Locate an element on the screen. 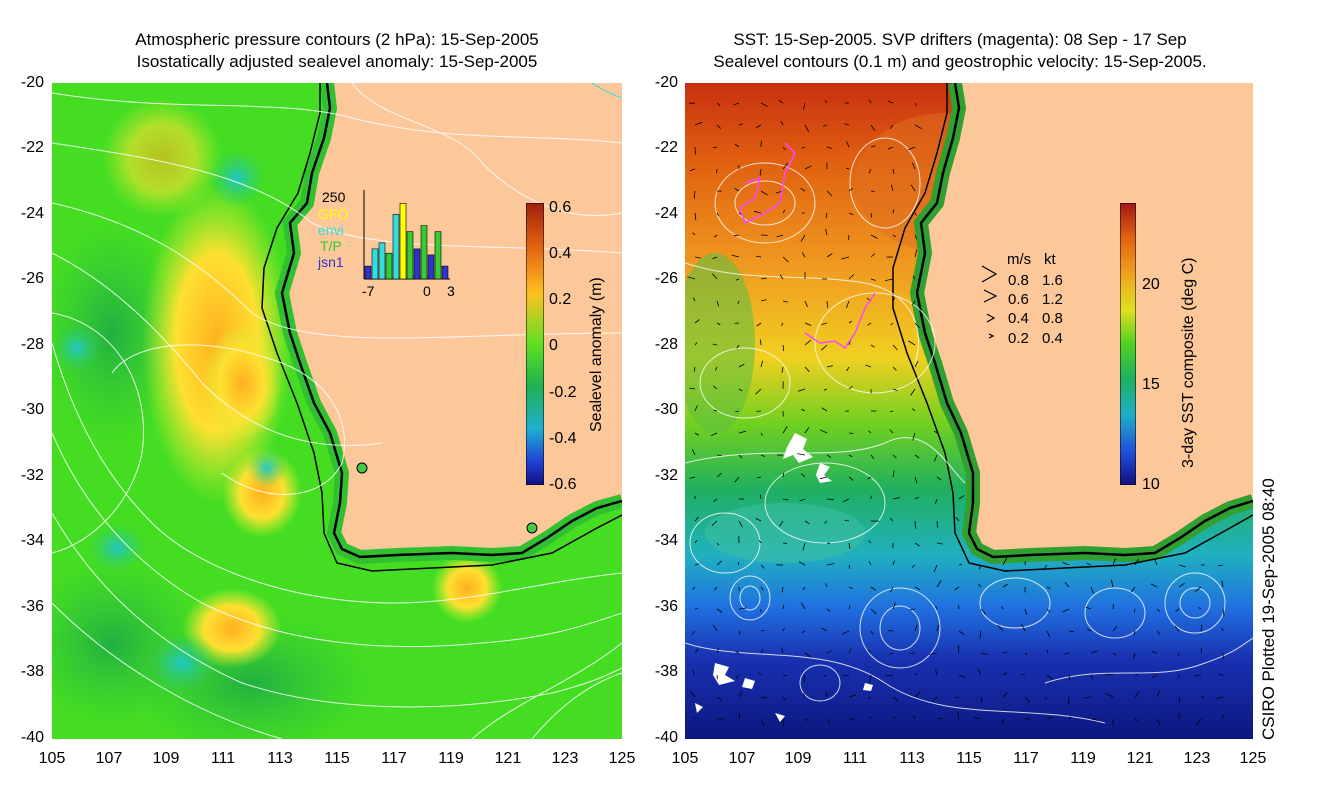 This screenshot has width=1320, height=810. right-xtick: 117 is located at coordinates (1026, 758).